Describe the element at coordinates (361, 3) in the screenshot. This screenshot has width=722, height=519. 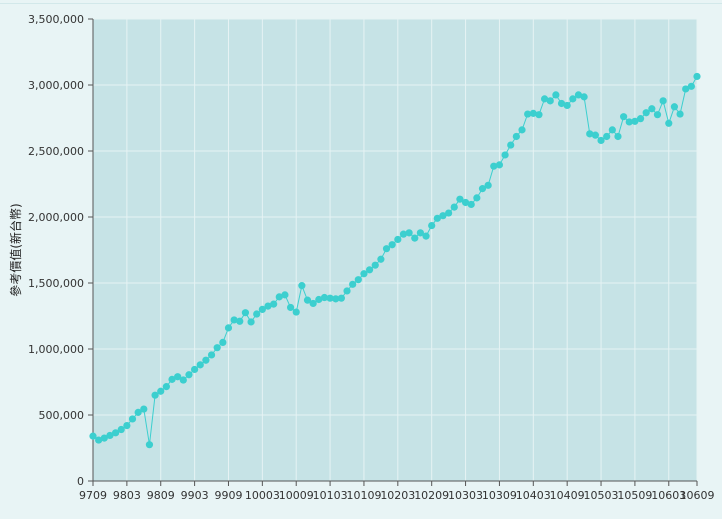
I see `top-border-line` at that location.